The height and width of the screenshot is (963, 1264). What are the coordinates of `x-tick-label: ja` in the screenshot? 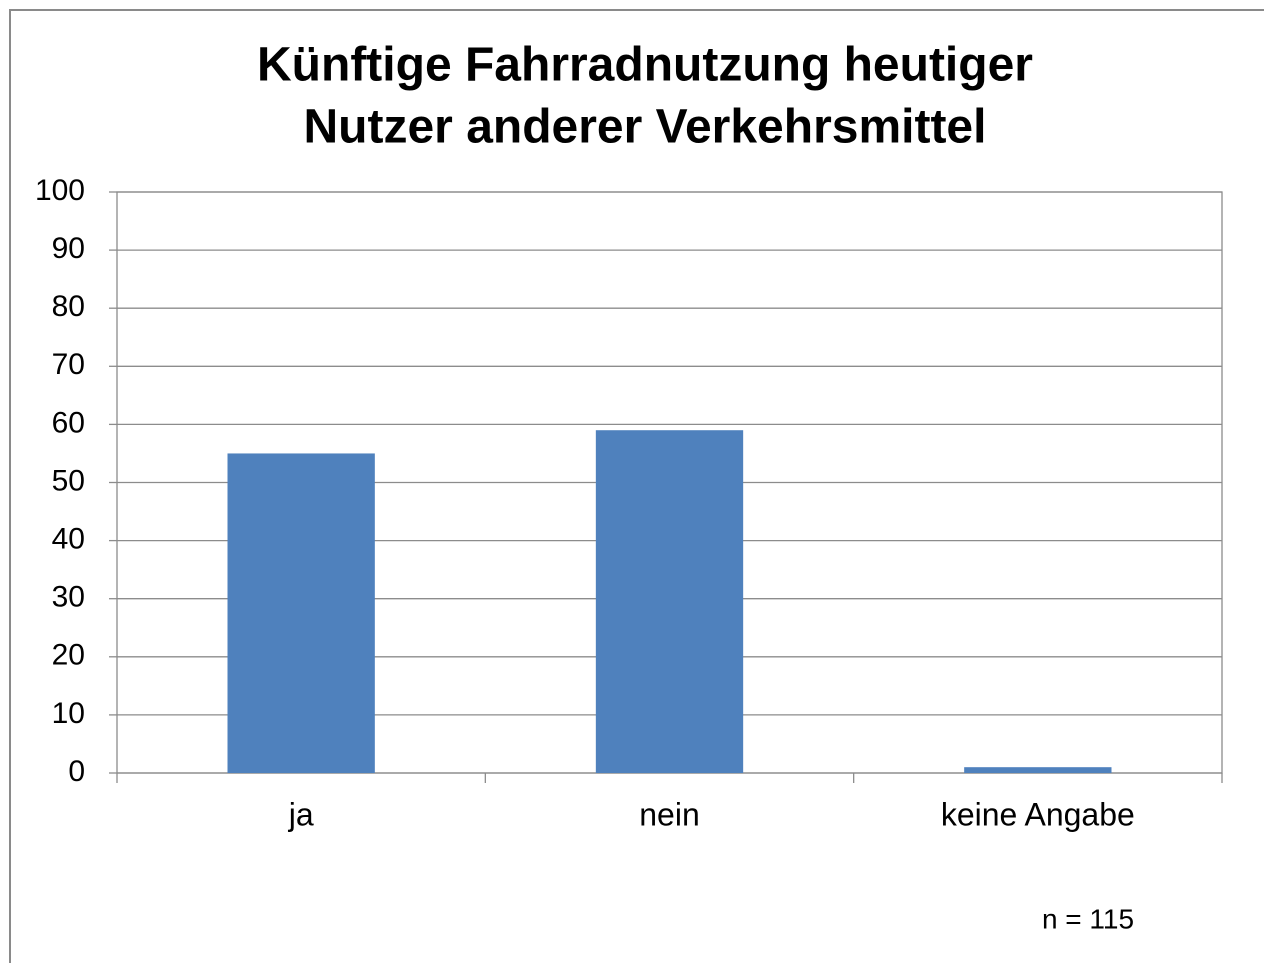 It's located at (301, 814).